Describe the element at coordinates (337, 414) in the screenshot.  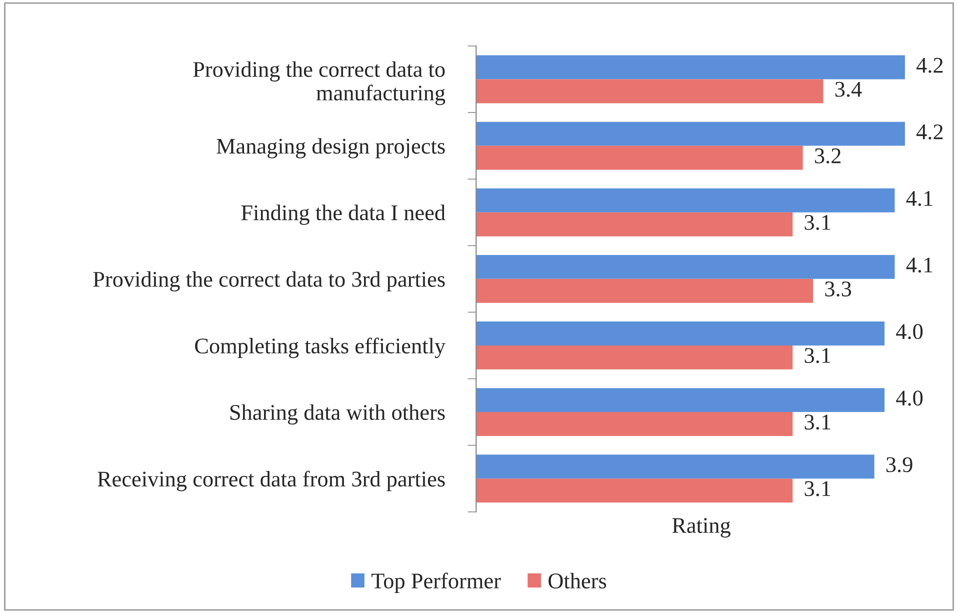
I see `y-tick-label: Sharing data with others` at that location.